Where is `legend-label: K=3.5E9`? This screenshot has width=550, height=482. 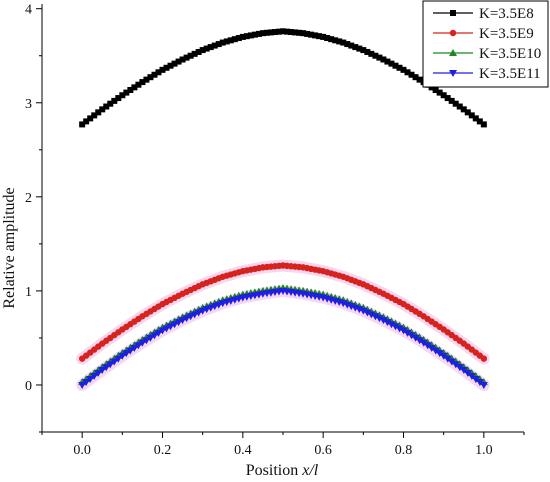
legend-label: K=3.5E9 is located at coordinates (506, 34).